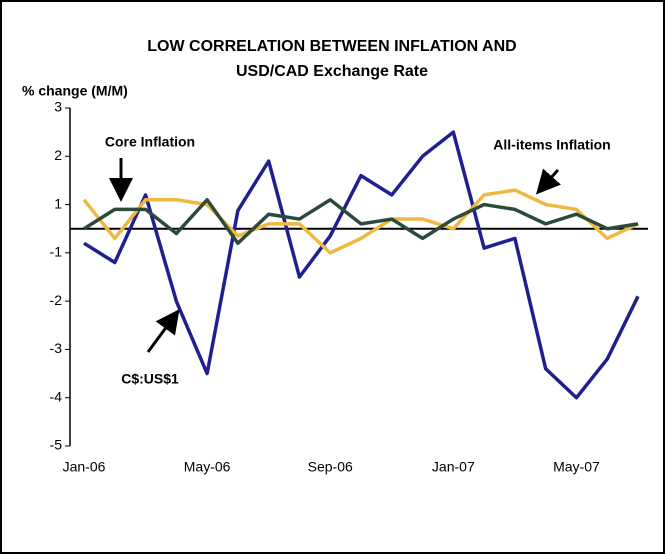 The width and height of the screenshot is (665, 554). Describe the element at coordinates (56, 348) in the screenshot. I see `y-tick-label: -3` at that location.